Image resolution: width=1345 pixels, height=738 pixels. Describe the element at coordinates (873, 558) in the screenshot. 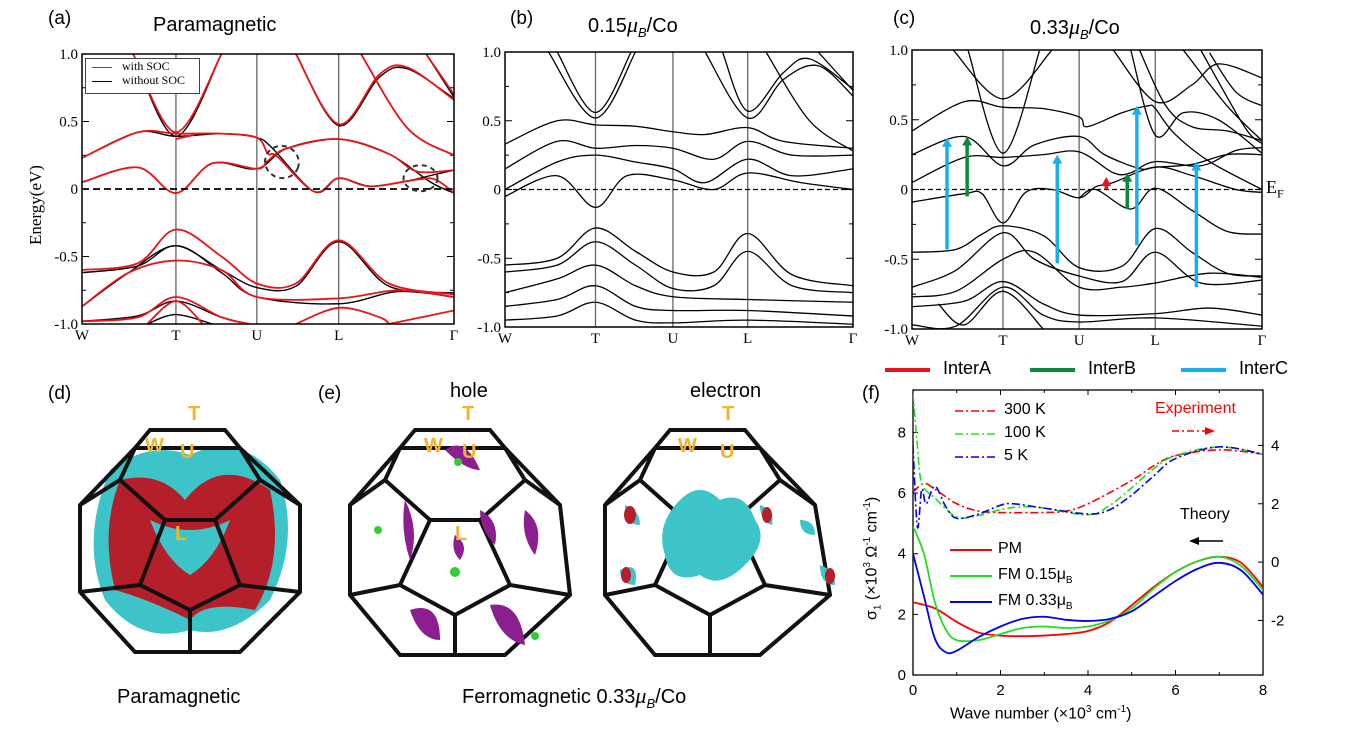

I see `panel-f-ylabel: σ1 (×103 Ω-1 cm-1)` at that location.